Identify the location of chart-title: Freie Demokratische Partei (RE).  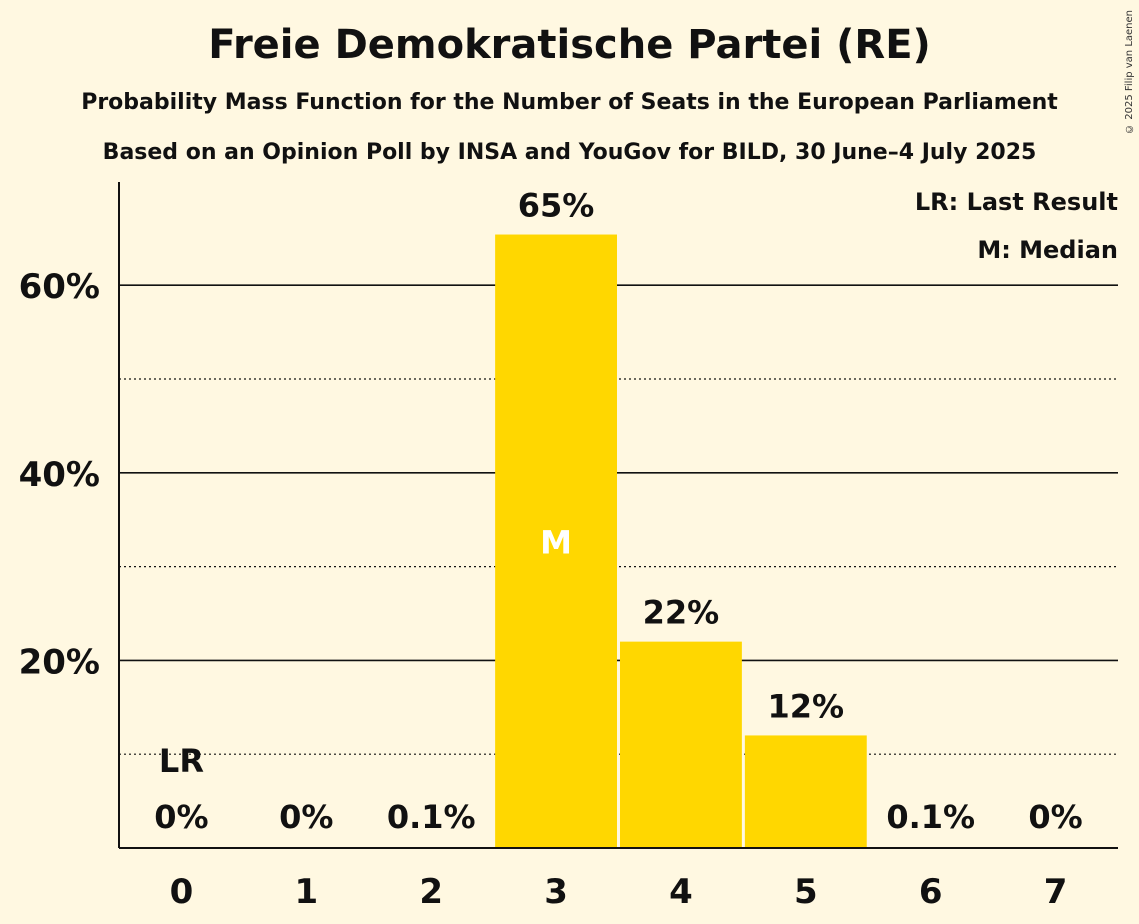
(569, 45).